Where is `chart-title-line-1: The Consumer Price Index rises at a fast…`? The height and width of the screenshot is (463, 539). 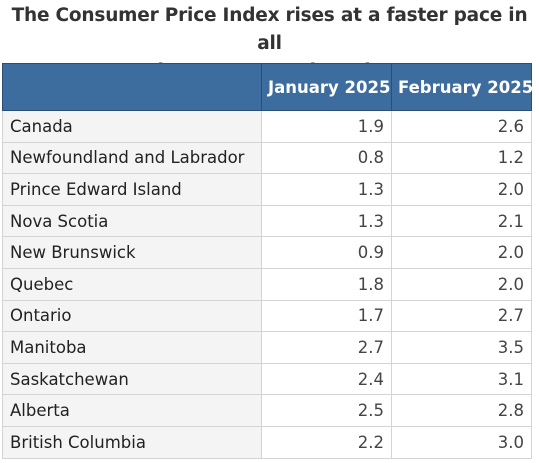 chart-title-line-1: The Consumer Price Index rises at a fast… is located at coordinates (269, 29).